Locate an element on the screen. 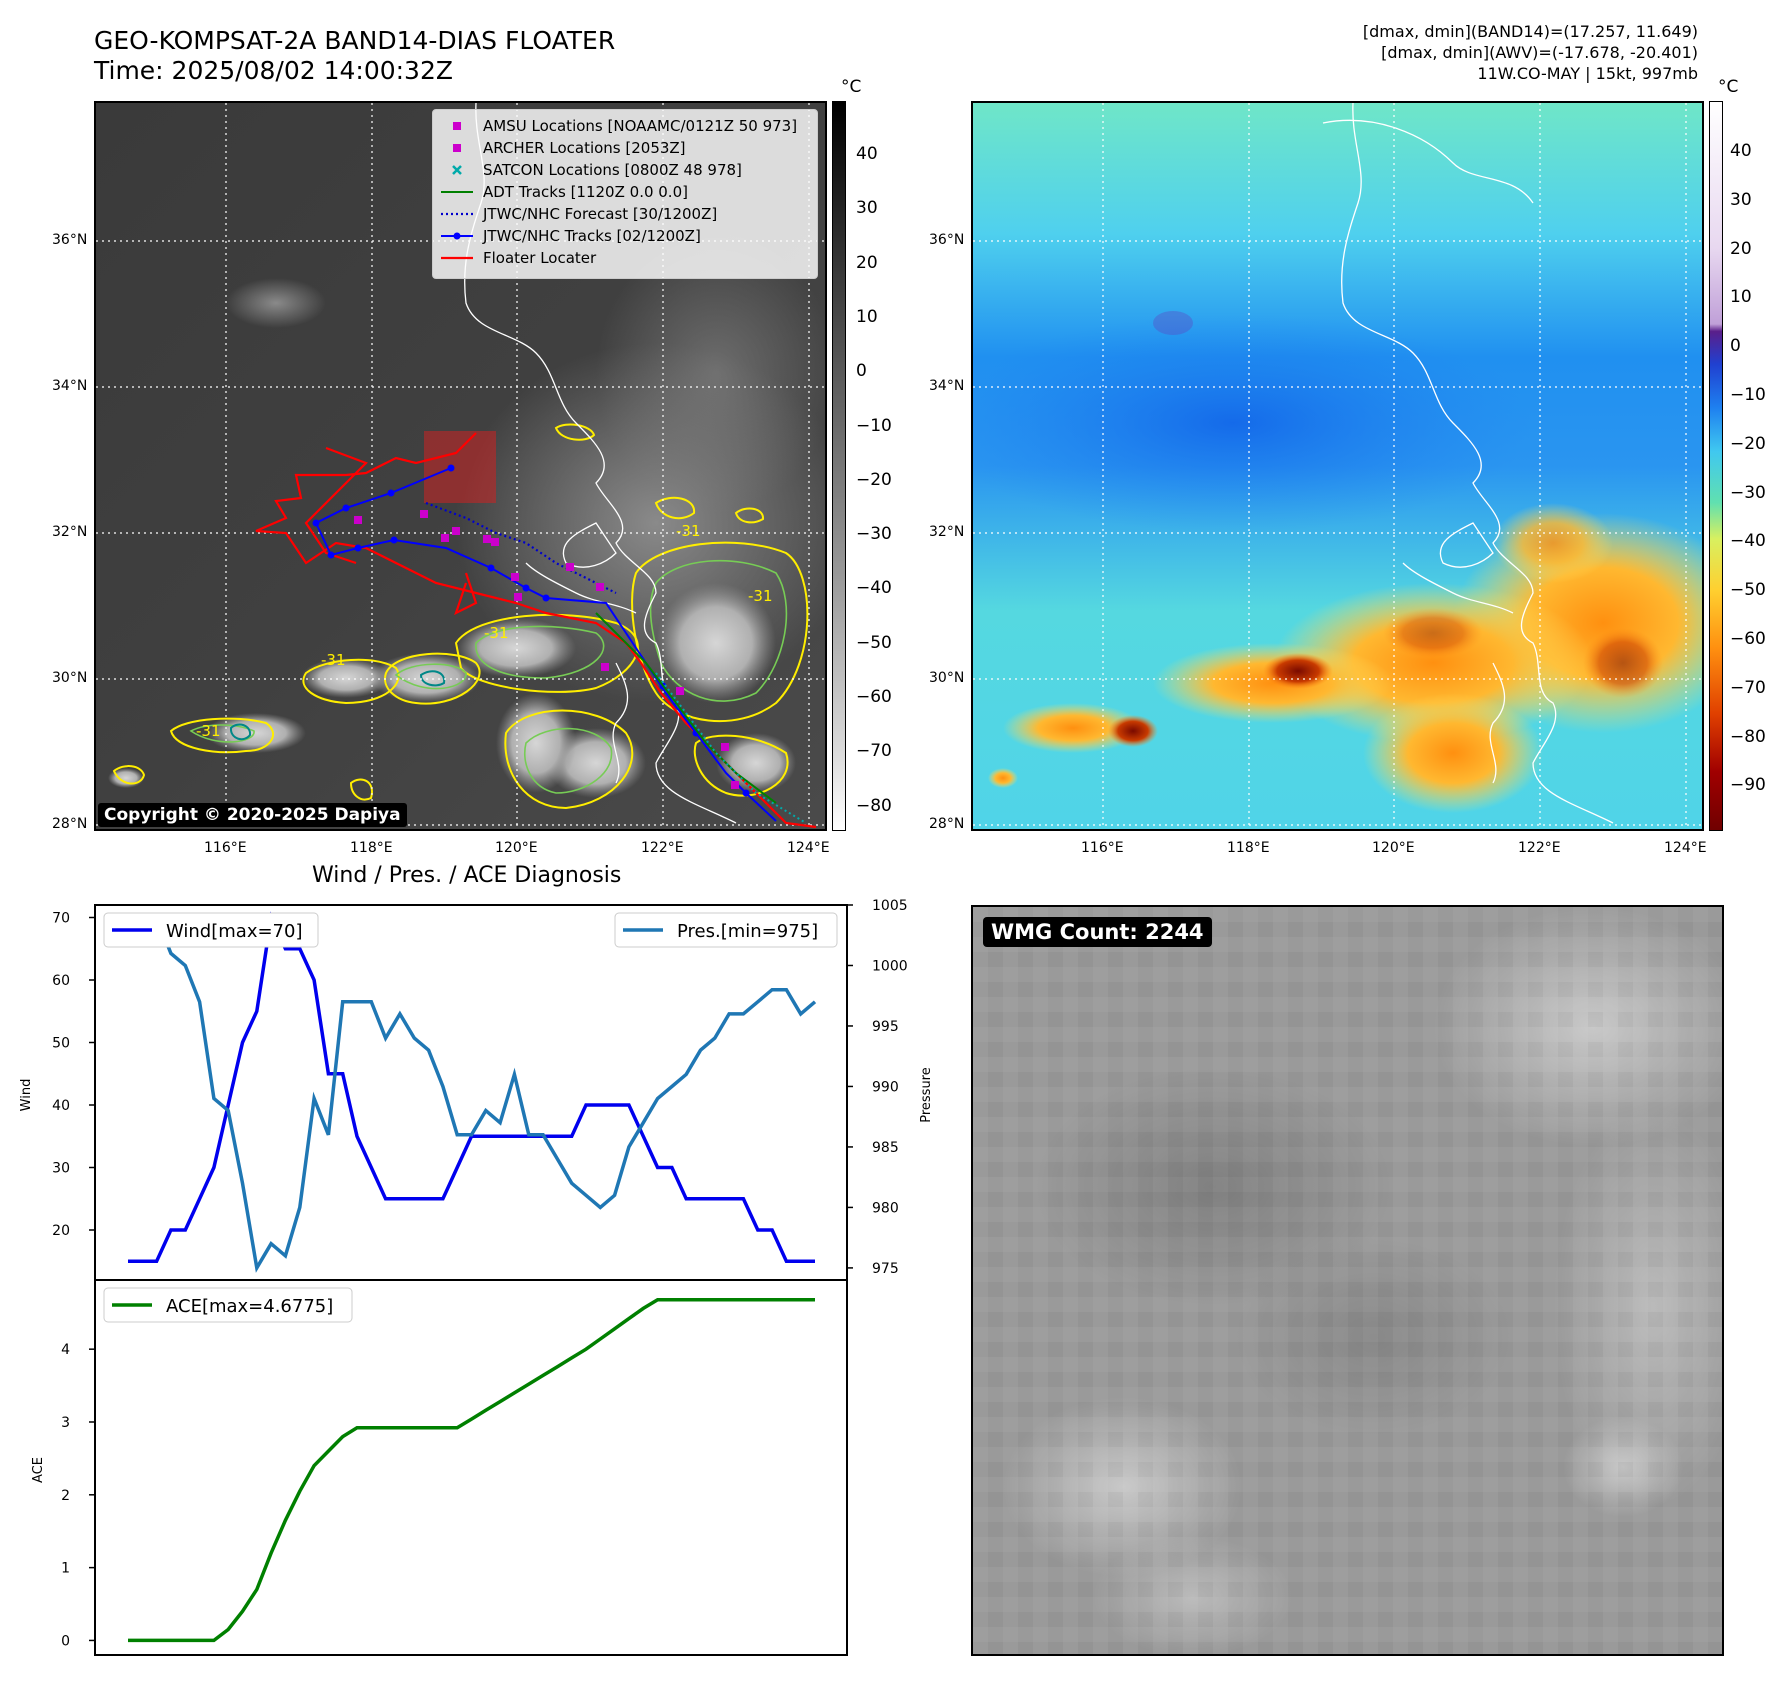 The height and width of the screenshot is (1690, 1788). ace-legend: ACE[max=4.6775] is located at coordinates (228, 1305).